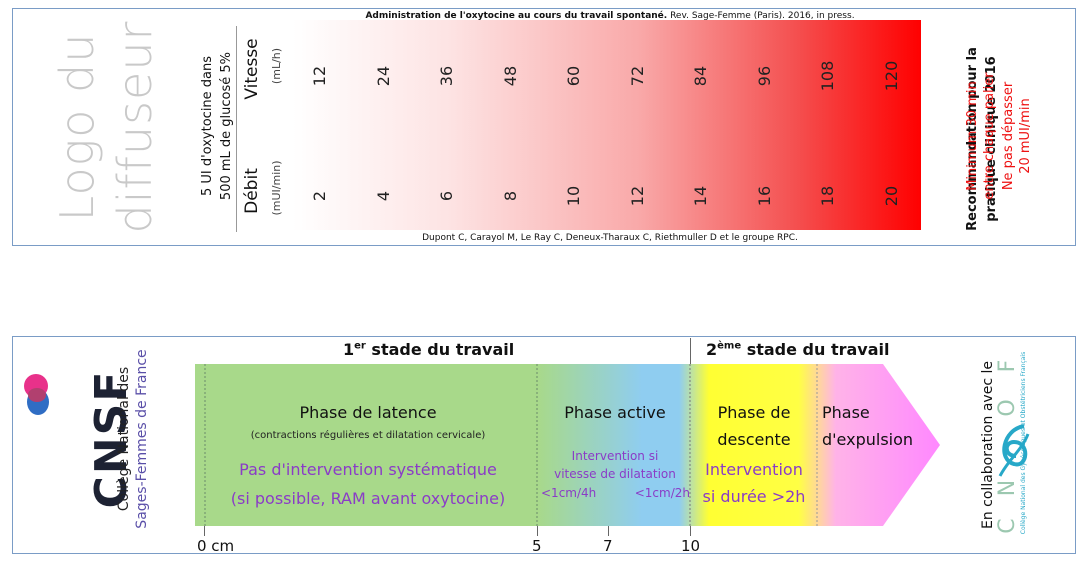  I want to click on rate-value: 108, so click(827, 76).